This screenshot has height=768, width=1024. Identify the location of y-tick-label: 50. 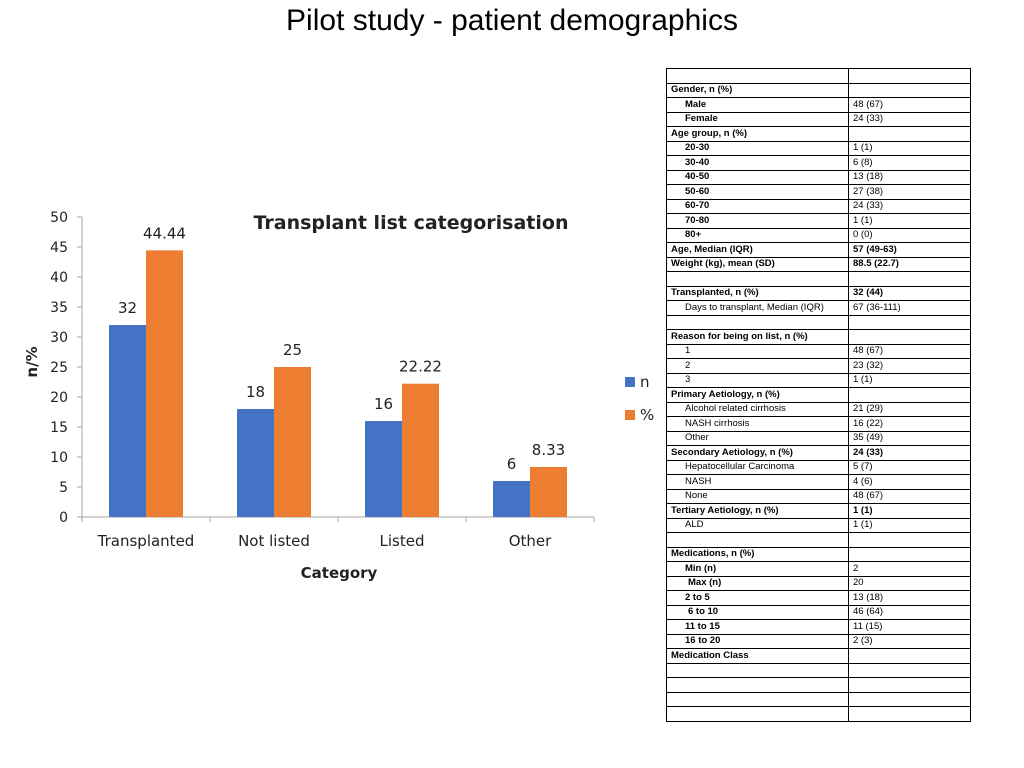
(59, 218).